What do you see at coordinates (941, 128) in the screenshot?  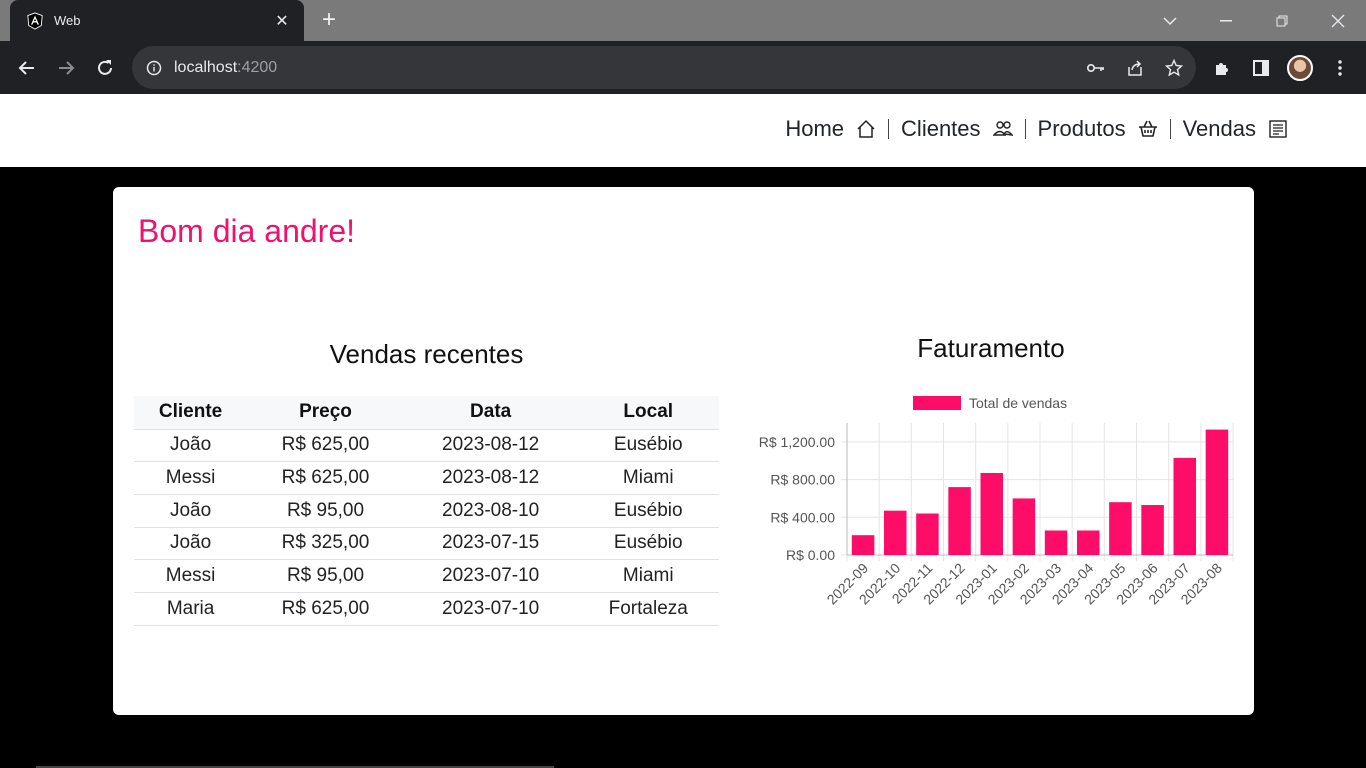 I see `nav-clientes-label: Clientes` at bounding box center [941, 128].